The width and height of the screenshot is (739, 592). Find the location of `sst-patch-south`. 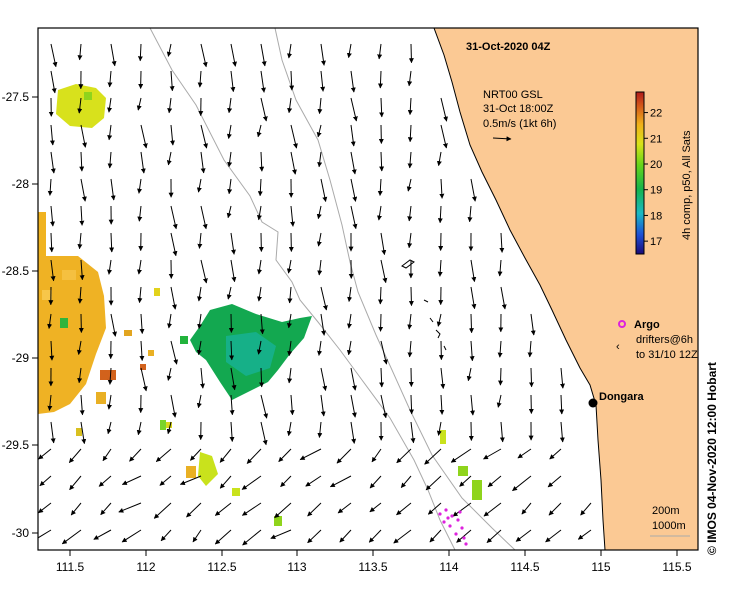

sst-patch-south is located at coordinates (334, 478).